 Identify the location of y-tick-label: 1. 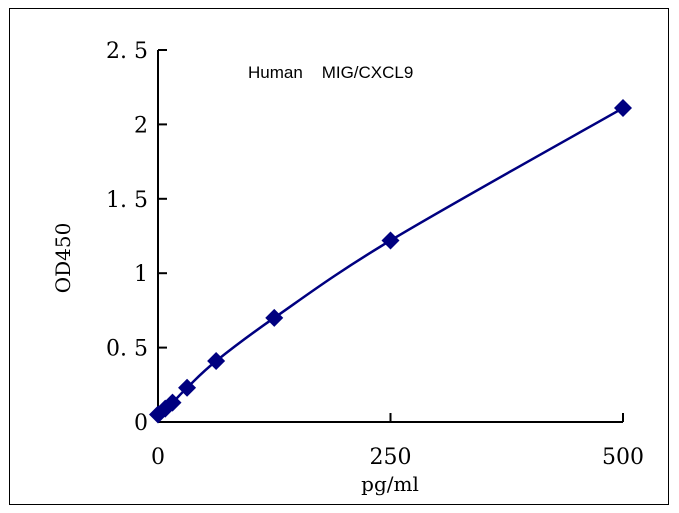
(141, 274).